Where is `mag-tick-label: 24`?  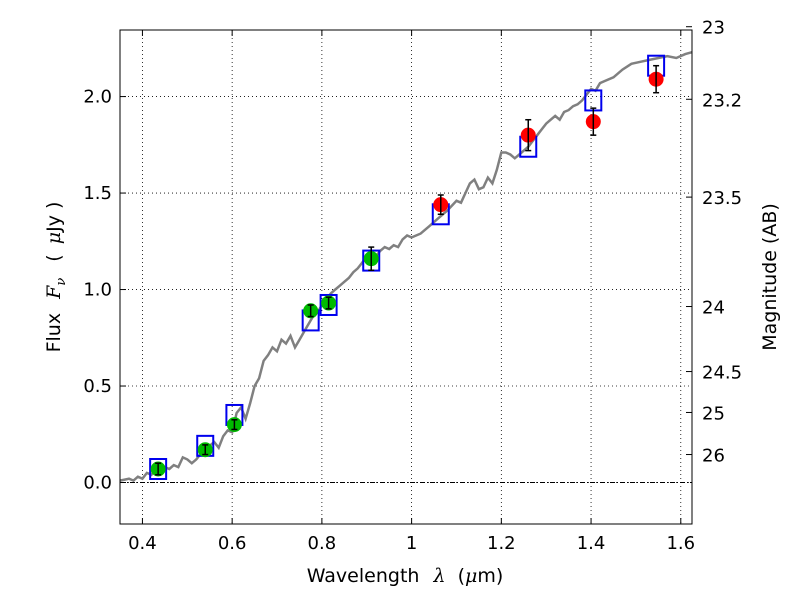
mag-tick-label: 24 is located at coordinates (713, 308).